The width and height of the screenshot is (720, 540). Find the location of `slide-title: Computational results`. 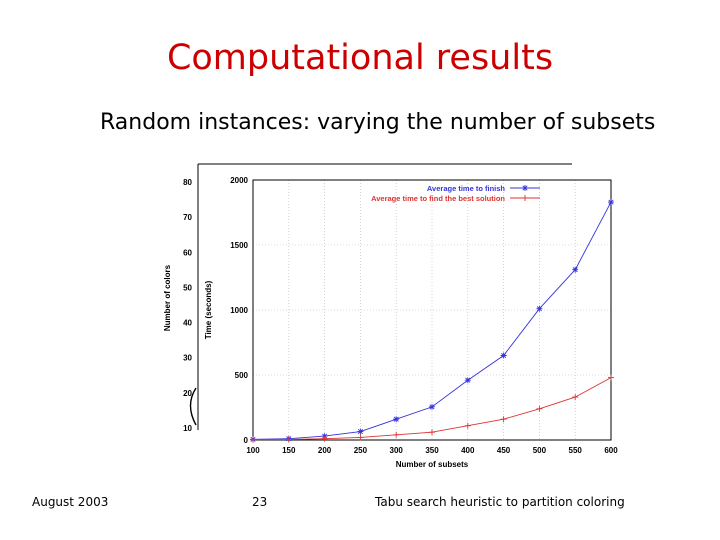

slide-title: Computational results is located at coordinates (360, 58).